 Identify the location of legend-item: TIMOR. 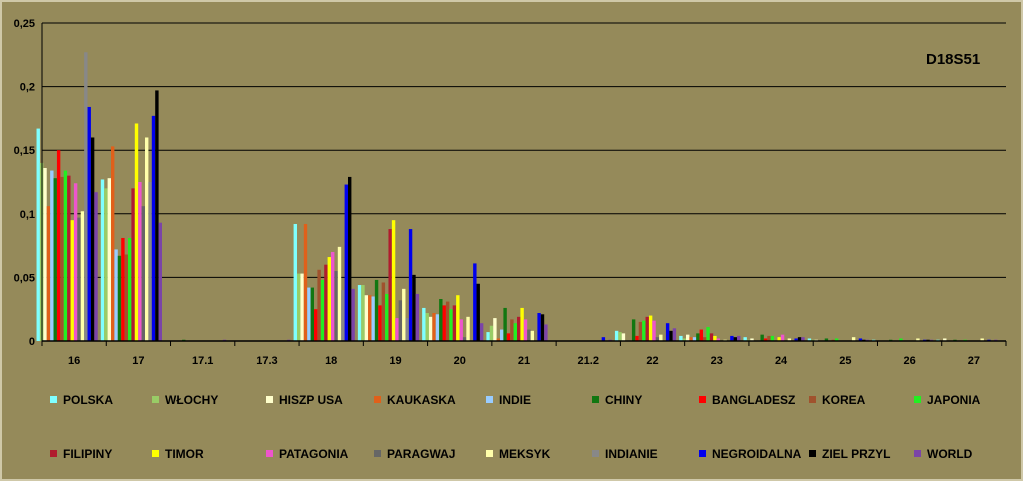
(178, 454).